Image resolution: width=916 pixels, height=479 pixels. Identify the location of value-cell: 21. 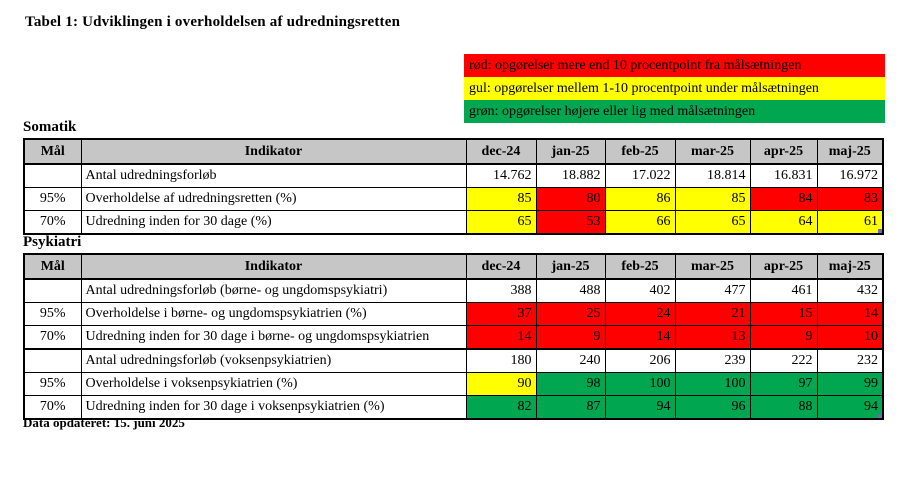
(712, 314).